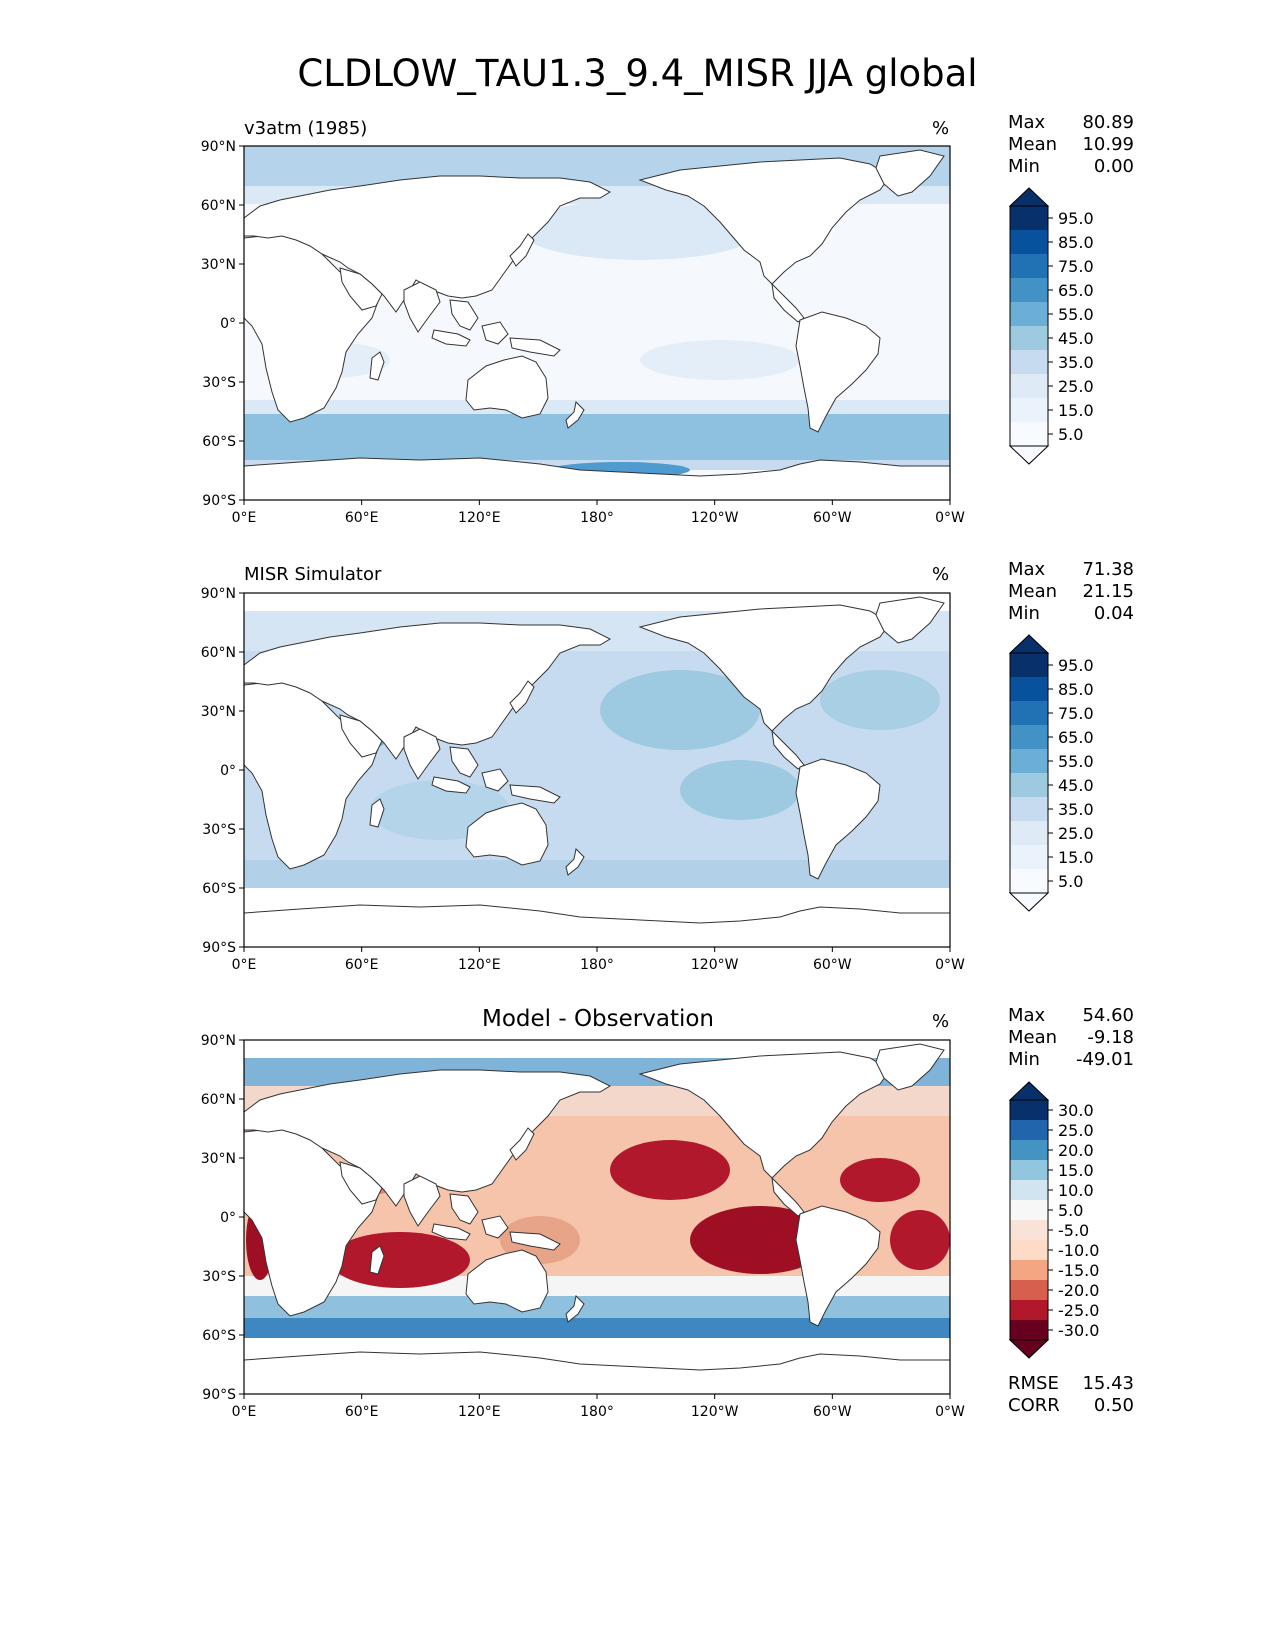 This screenshot has width=1275, height=1650. Describe the element at coordinates (1027, 1015) in the screenshot. I see `panel-3-max-label: Max` at that location.